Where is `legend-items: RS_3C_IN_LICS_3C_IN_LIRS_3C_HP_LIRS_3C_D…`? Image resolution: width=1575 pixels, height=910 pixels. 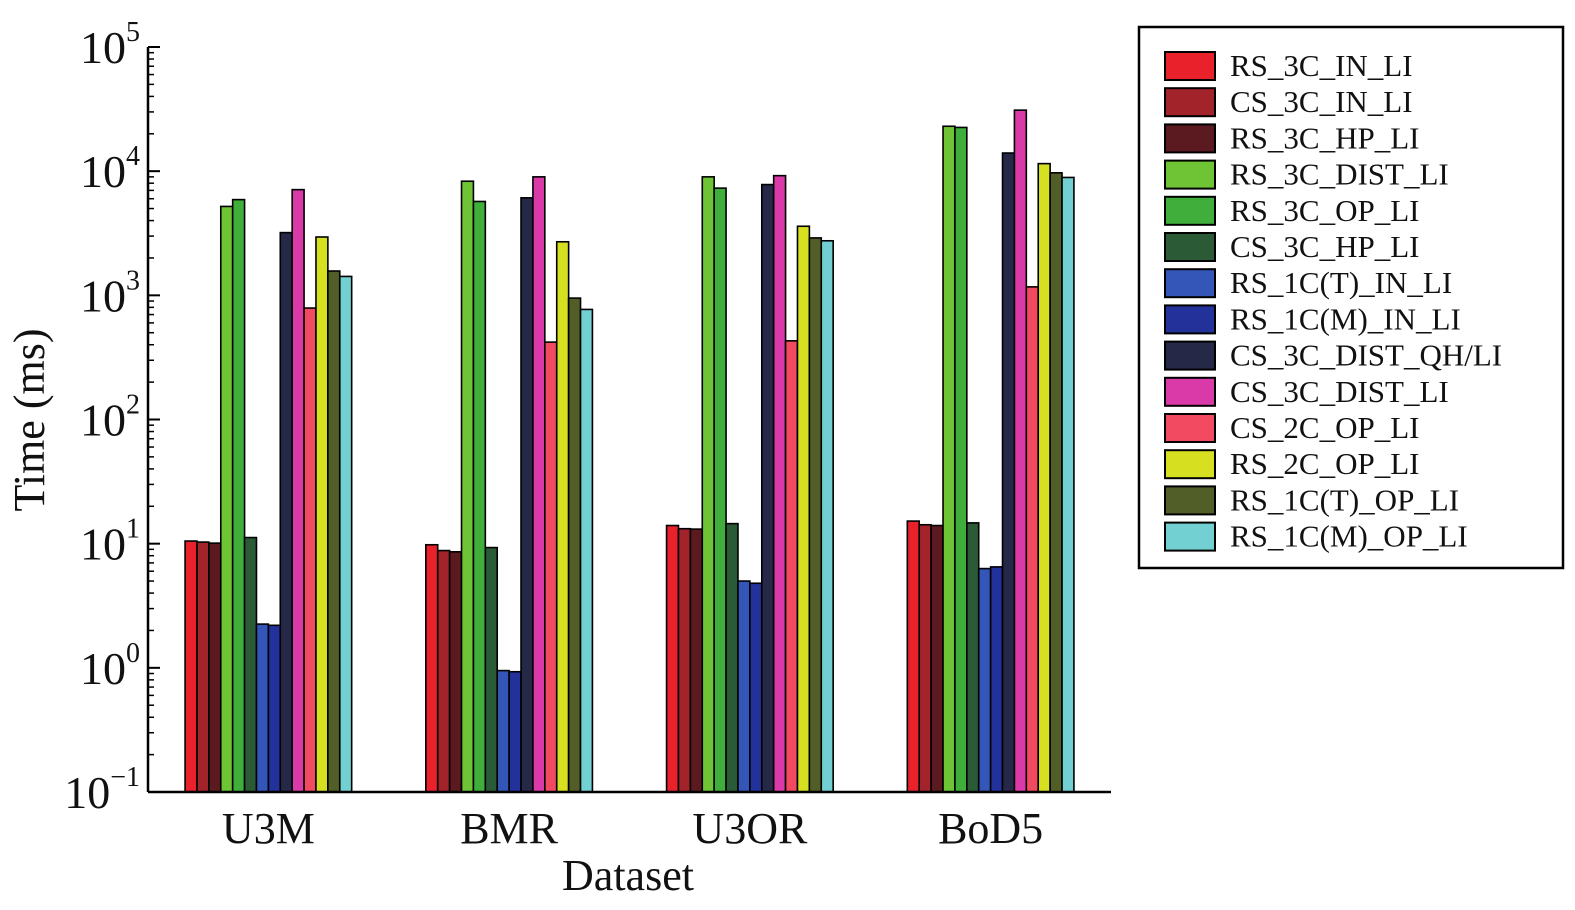
legend-items: RS_3C_IN_LICS_3C_IN_LIRS_3C_HP_LIRS_3C_D… is located at coordinates (1333, 301).